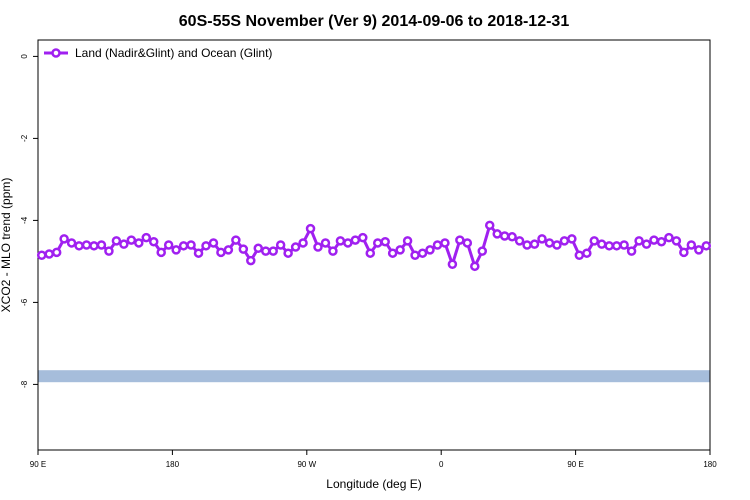 The height and width of the screenshot is (500, 750). Describe the element at coordinates (56, 53) in the screenshot. I see `legend-marker` at that location.